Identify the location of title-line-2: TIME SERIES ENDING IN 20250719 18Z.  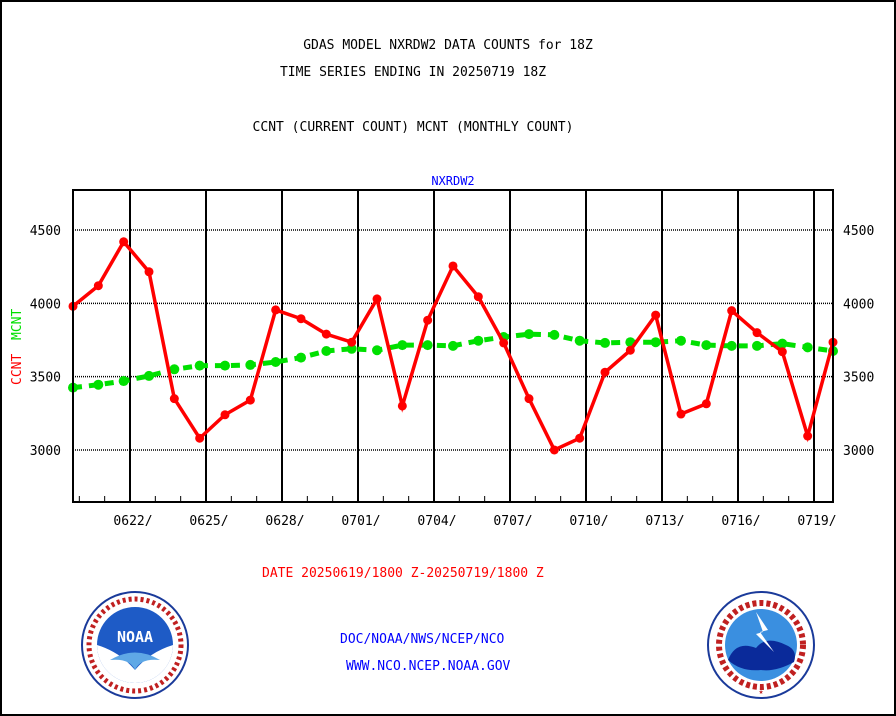
(413, 72).